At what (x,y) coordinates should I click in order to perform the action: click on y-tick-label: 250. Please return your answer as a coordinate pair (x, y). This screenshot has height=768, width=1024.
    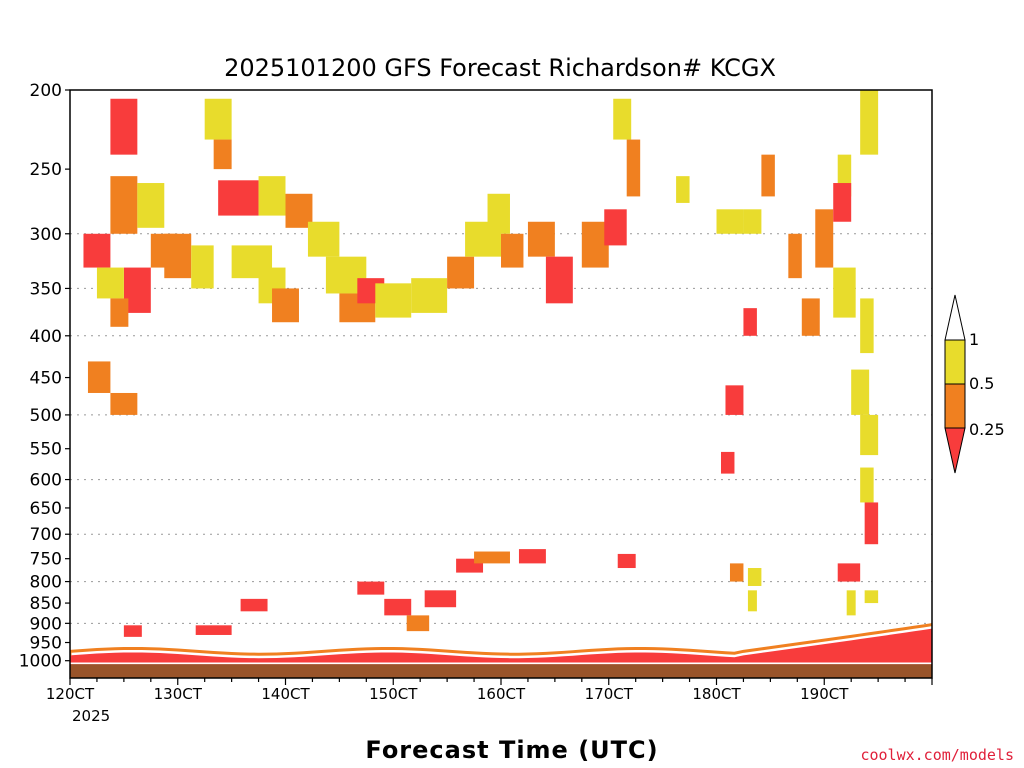
    Looking at the image, I should click on (46, 170).